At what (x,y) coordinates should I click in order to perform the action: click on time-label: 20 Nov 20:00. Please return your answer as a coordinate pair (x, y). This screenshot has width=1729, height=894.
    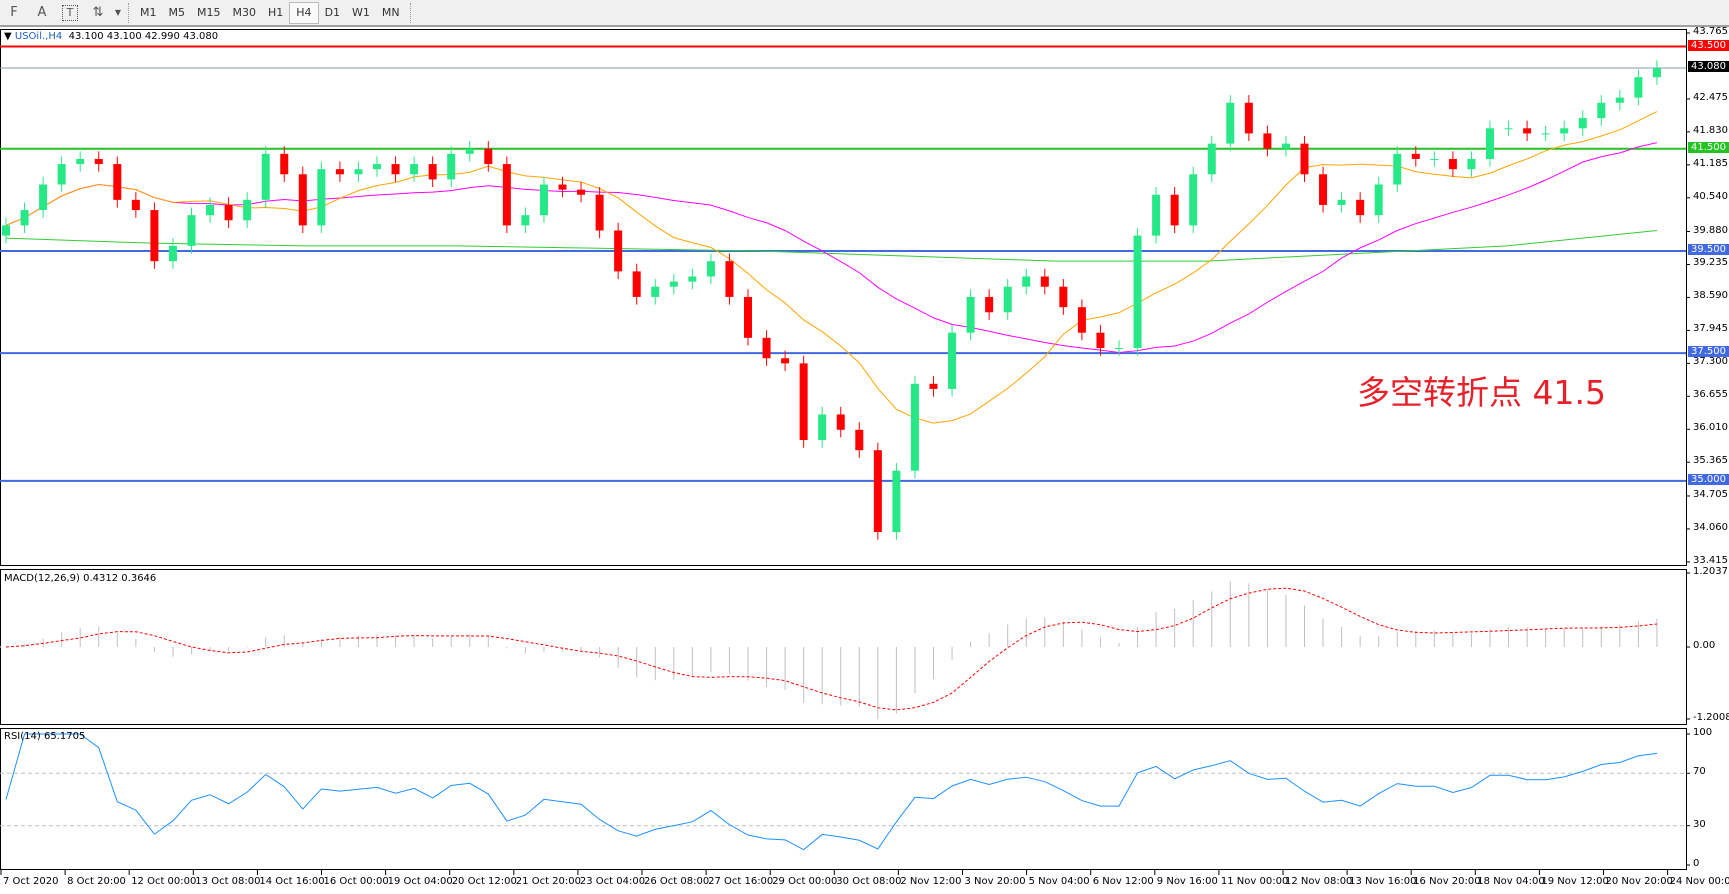
    Looking at the image, I should click on (1639, 881).